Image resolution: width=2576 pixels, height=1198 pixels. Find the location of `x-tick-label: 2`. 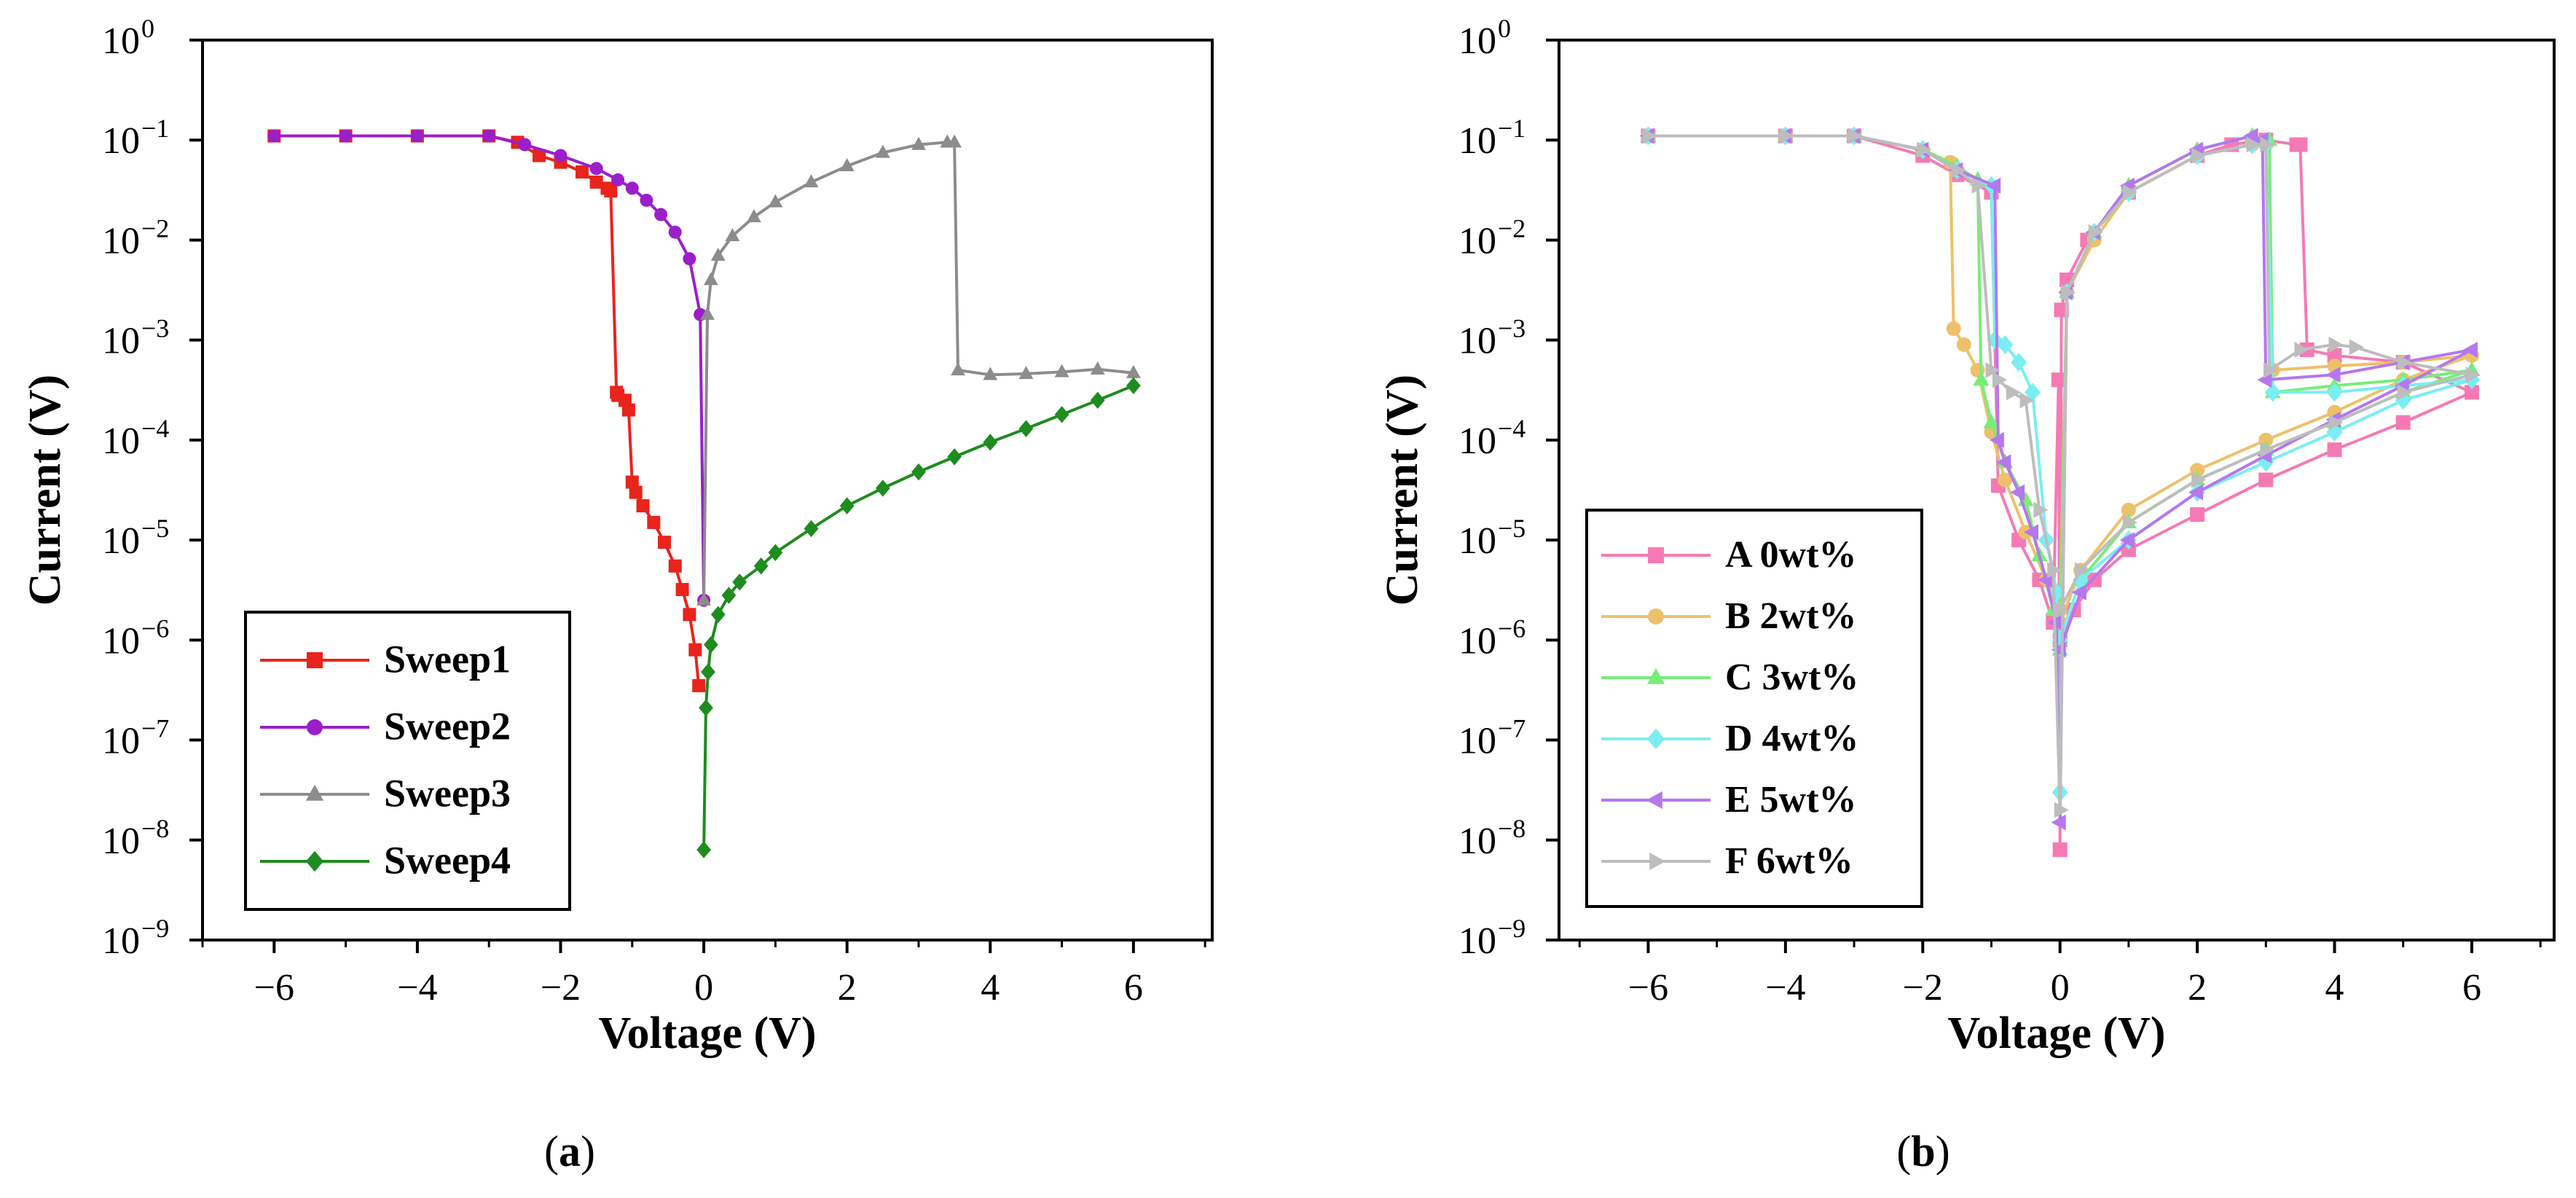

x-tick-label: 2 is located at coordinates (847, 988).